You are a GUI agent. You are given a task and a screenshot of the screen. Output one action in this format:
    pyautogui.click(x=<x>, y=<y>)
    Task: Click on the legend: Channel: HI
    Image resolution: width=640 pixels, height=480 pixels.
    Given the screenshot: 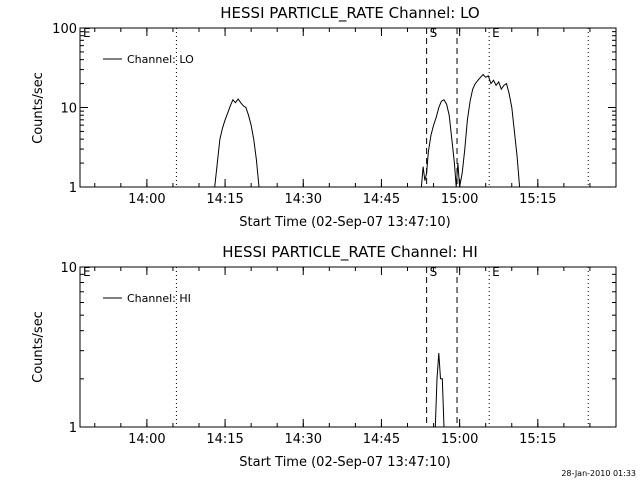 What is the action you would take?
    pyautogui.click(x=147, y=298)
    